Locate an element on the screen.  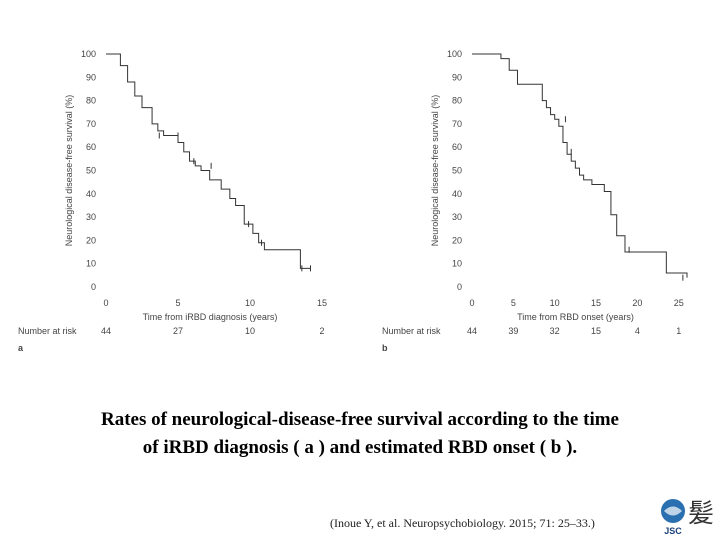
number-at-risk-value: 4 is located at coordinates (637, 331).